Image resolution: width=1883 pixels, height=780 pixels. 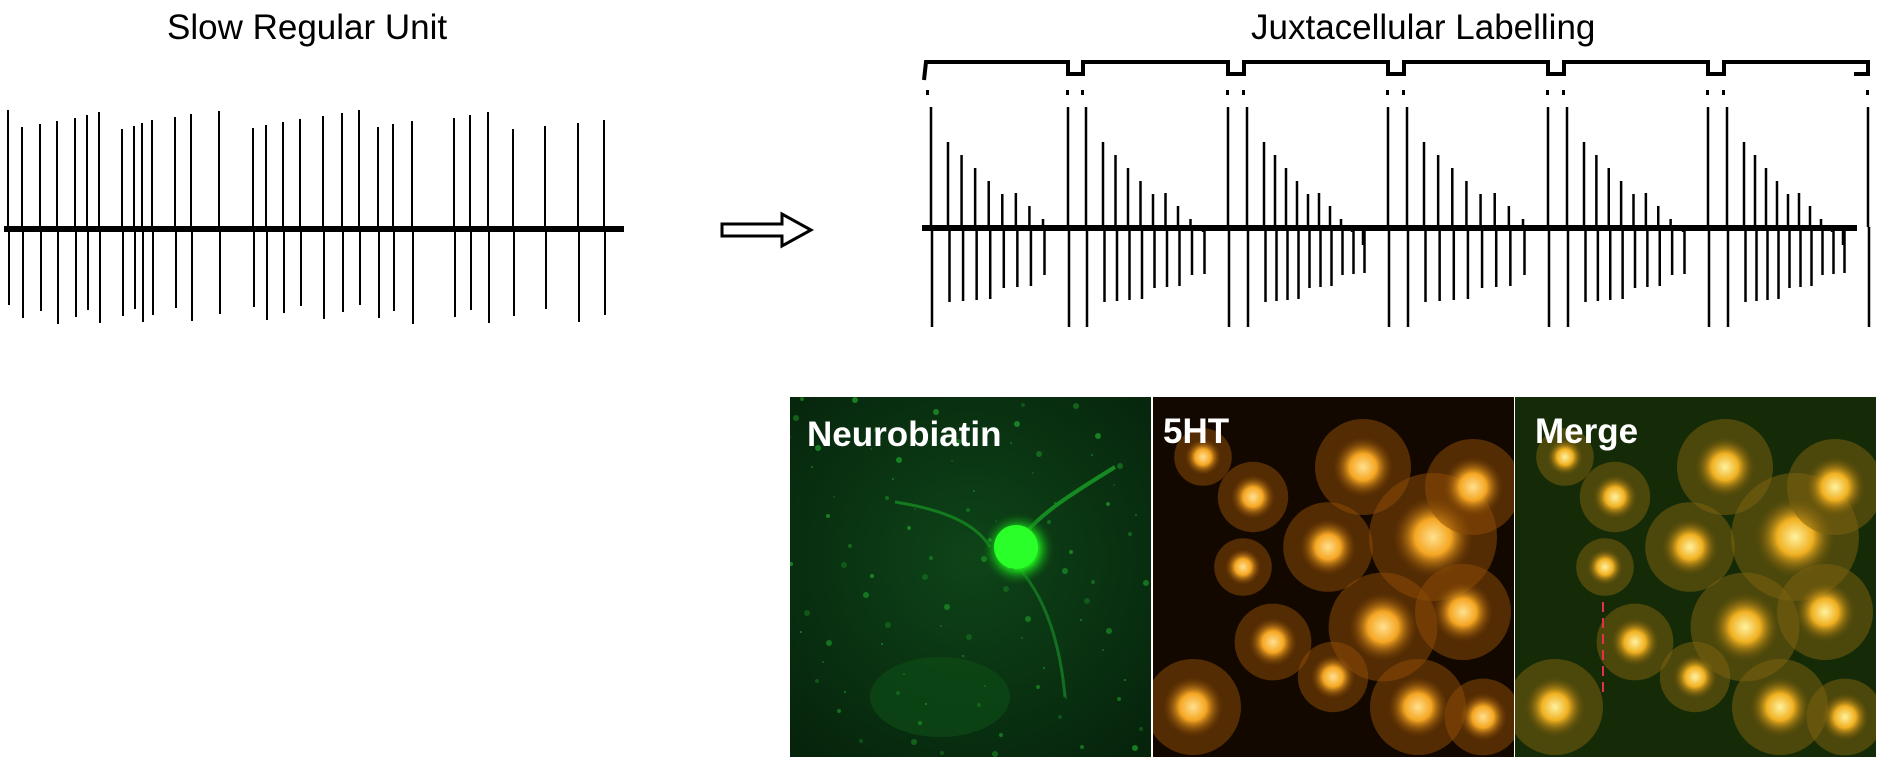 What do you see at coordinates (306, 217) in the screenshot?
I see `spike-train` at bounding box center [306, 217].